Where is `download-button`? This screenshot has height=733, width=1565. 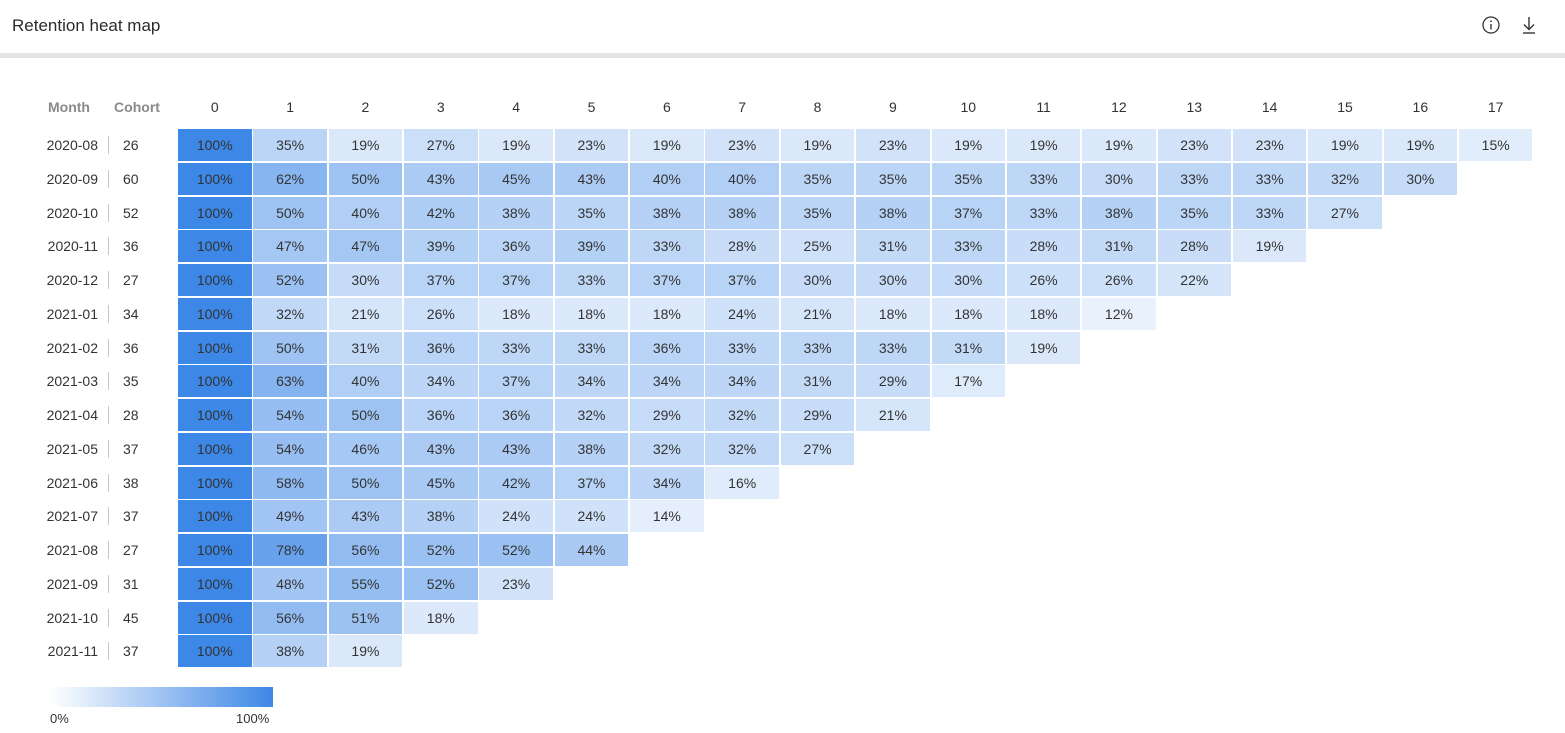 download-button is located at coordinates (1529, 25).